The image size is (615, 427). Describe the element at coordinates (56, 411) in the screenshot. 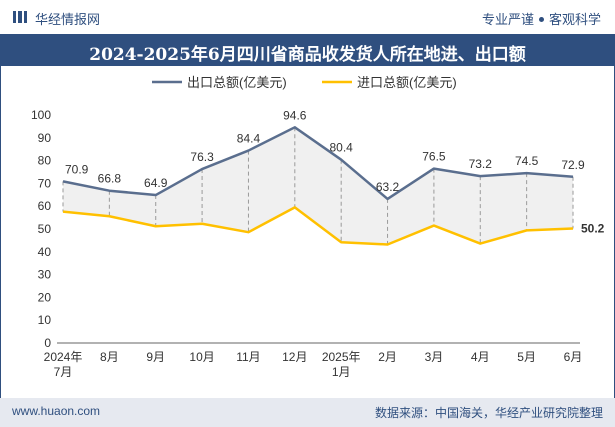

I see `footer-website: www.huaon.com` at that location.